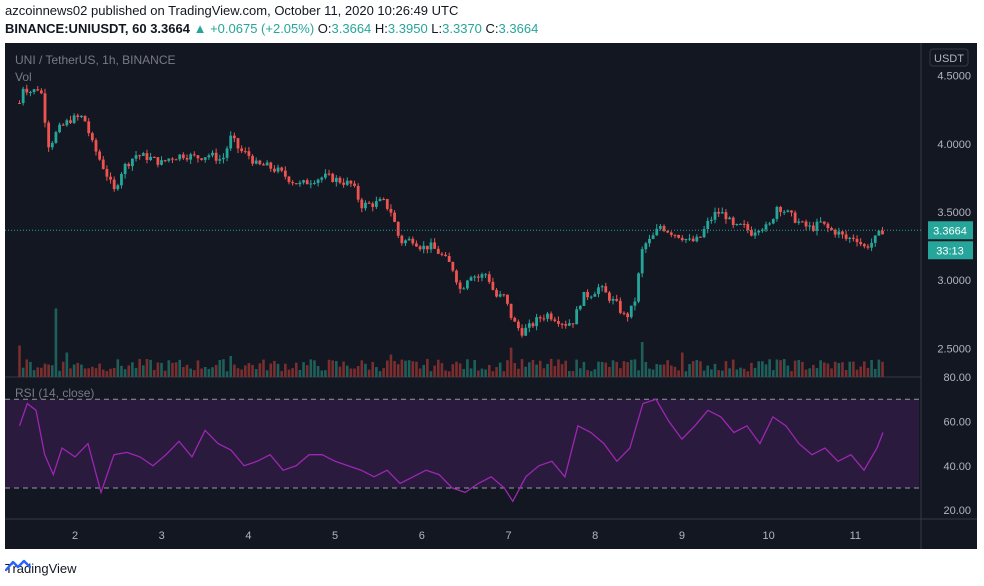 Image resolution: width=984 pixels, height=586 pixels. I want to click on currency-label: USDT, so click(949, 59).